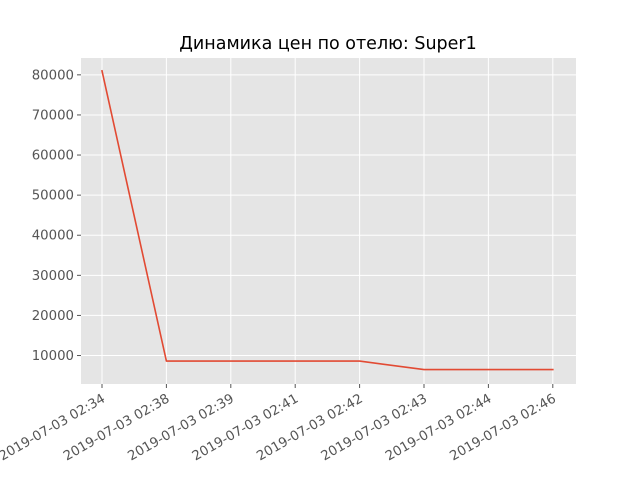 Image resolution: width=640 pixels, height=480 pixels. What do you see at coordinates (53, 196) in the screenshot?
I see `y-tick-label: 50000` at bounding box center [53, 196].